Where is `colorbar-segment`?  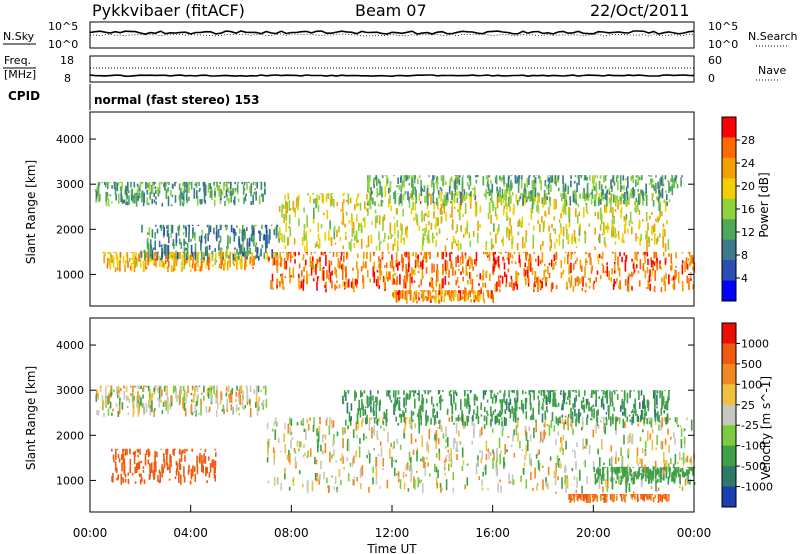 colorbar-segment is located at coordinates (729, 374).